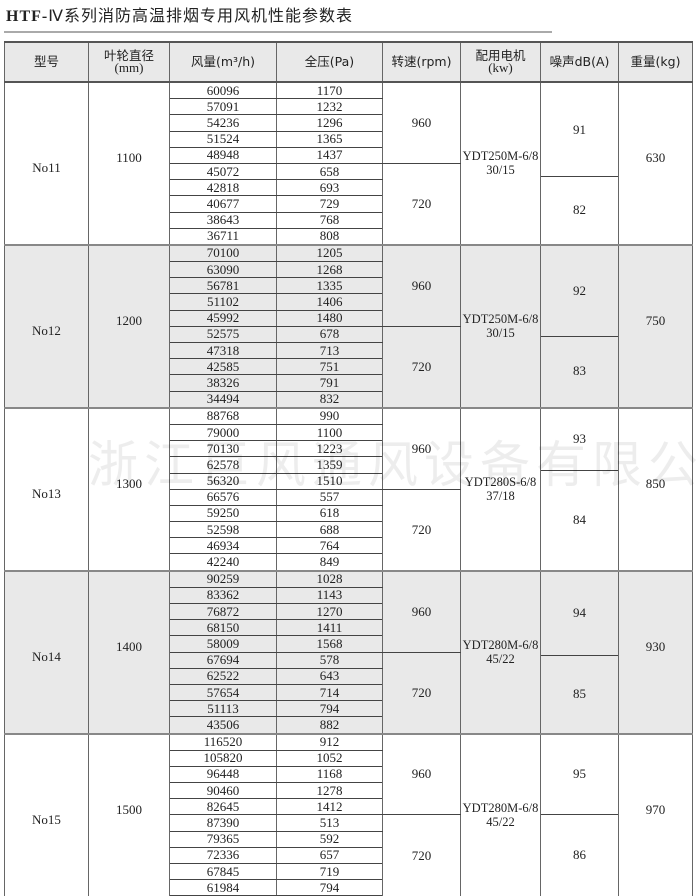 This screenshot has width=700, height=896. What do you see at coordinates (329, 62) in the screenshot?
I see `header-pressure: 全压(Pa)` at bounding box center [329, 62].